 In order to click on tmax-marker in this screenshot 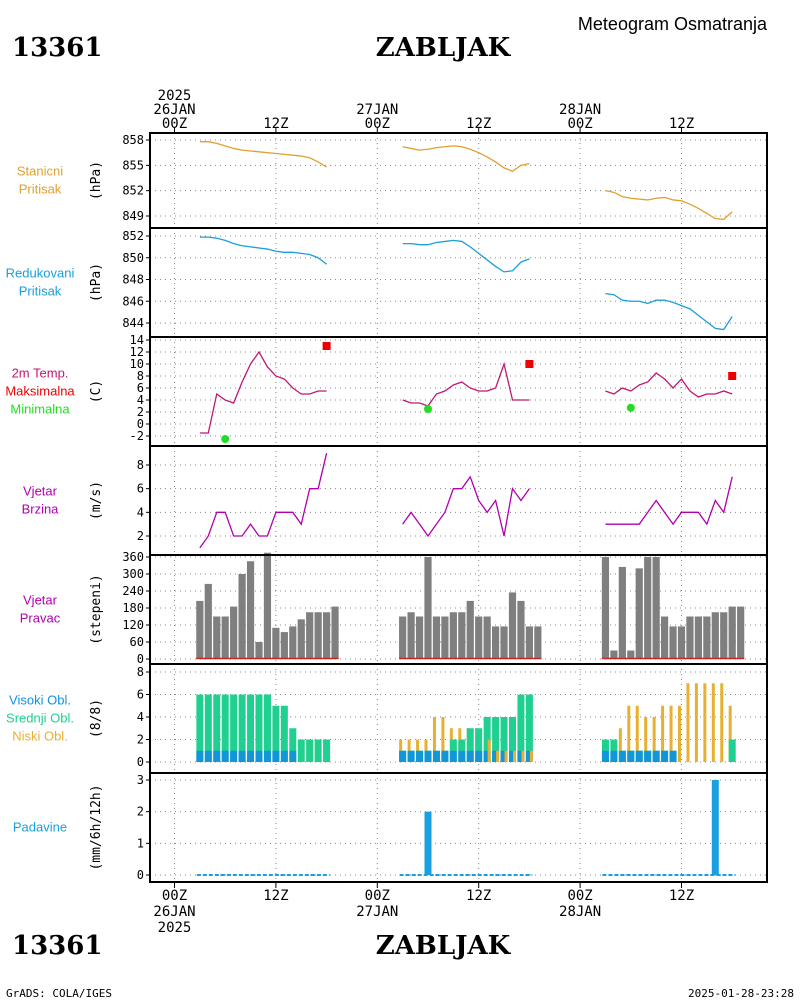, I will do `click(732, 376)`.